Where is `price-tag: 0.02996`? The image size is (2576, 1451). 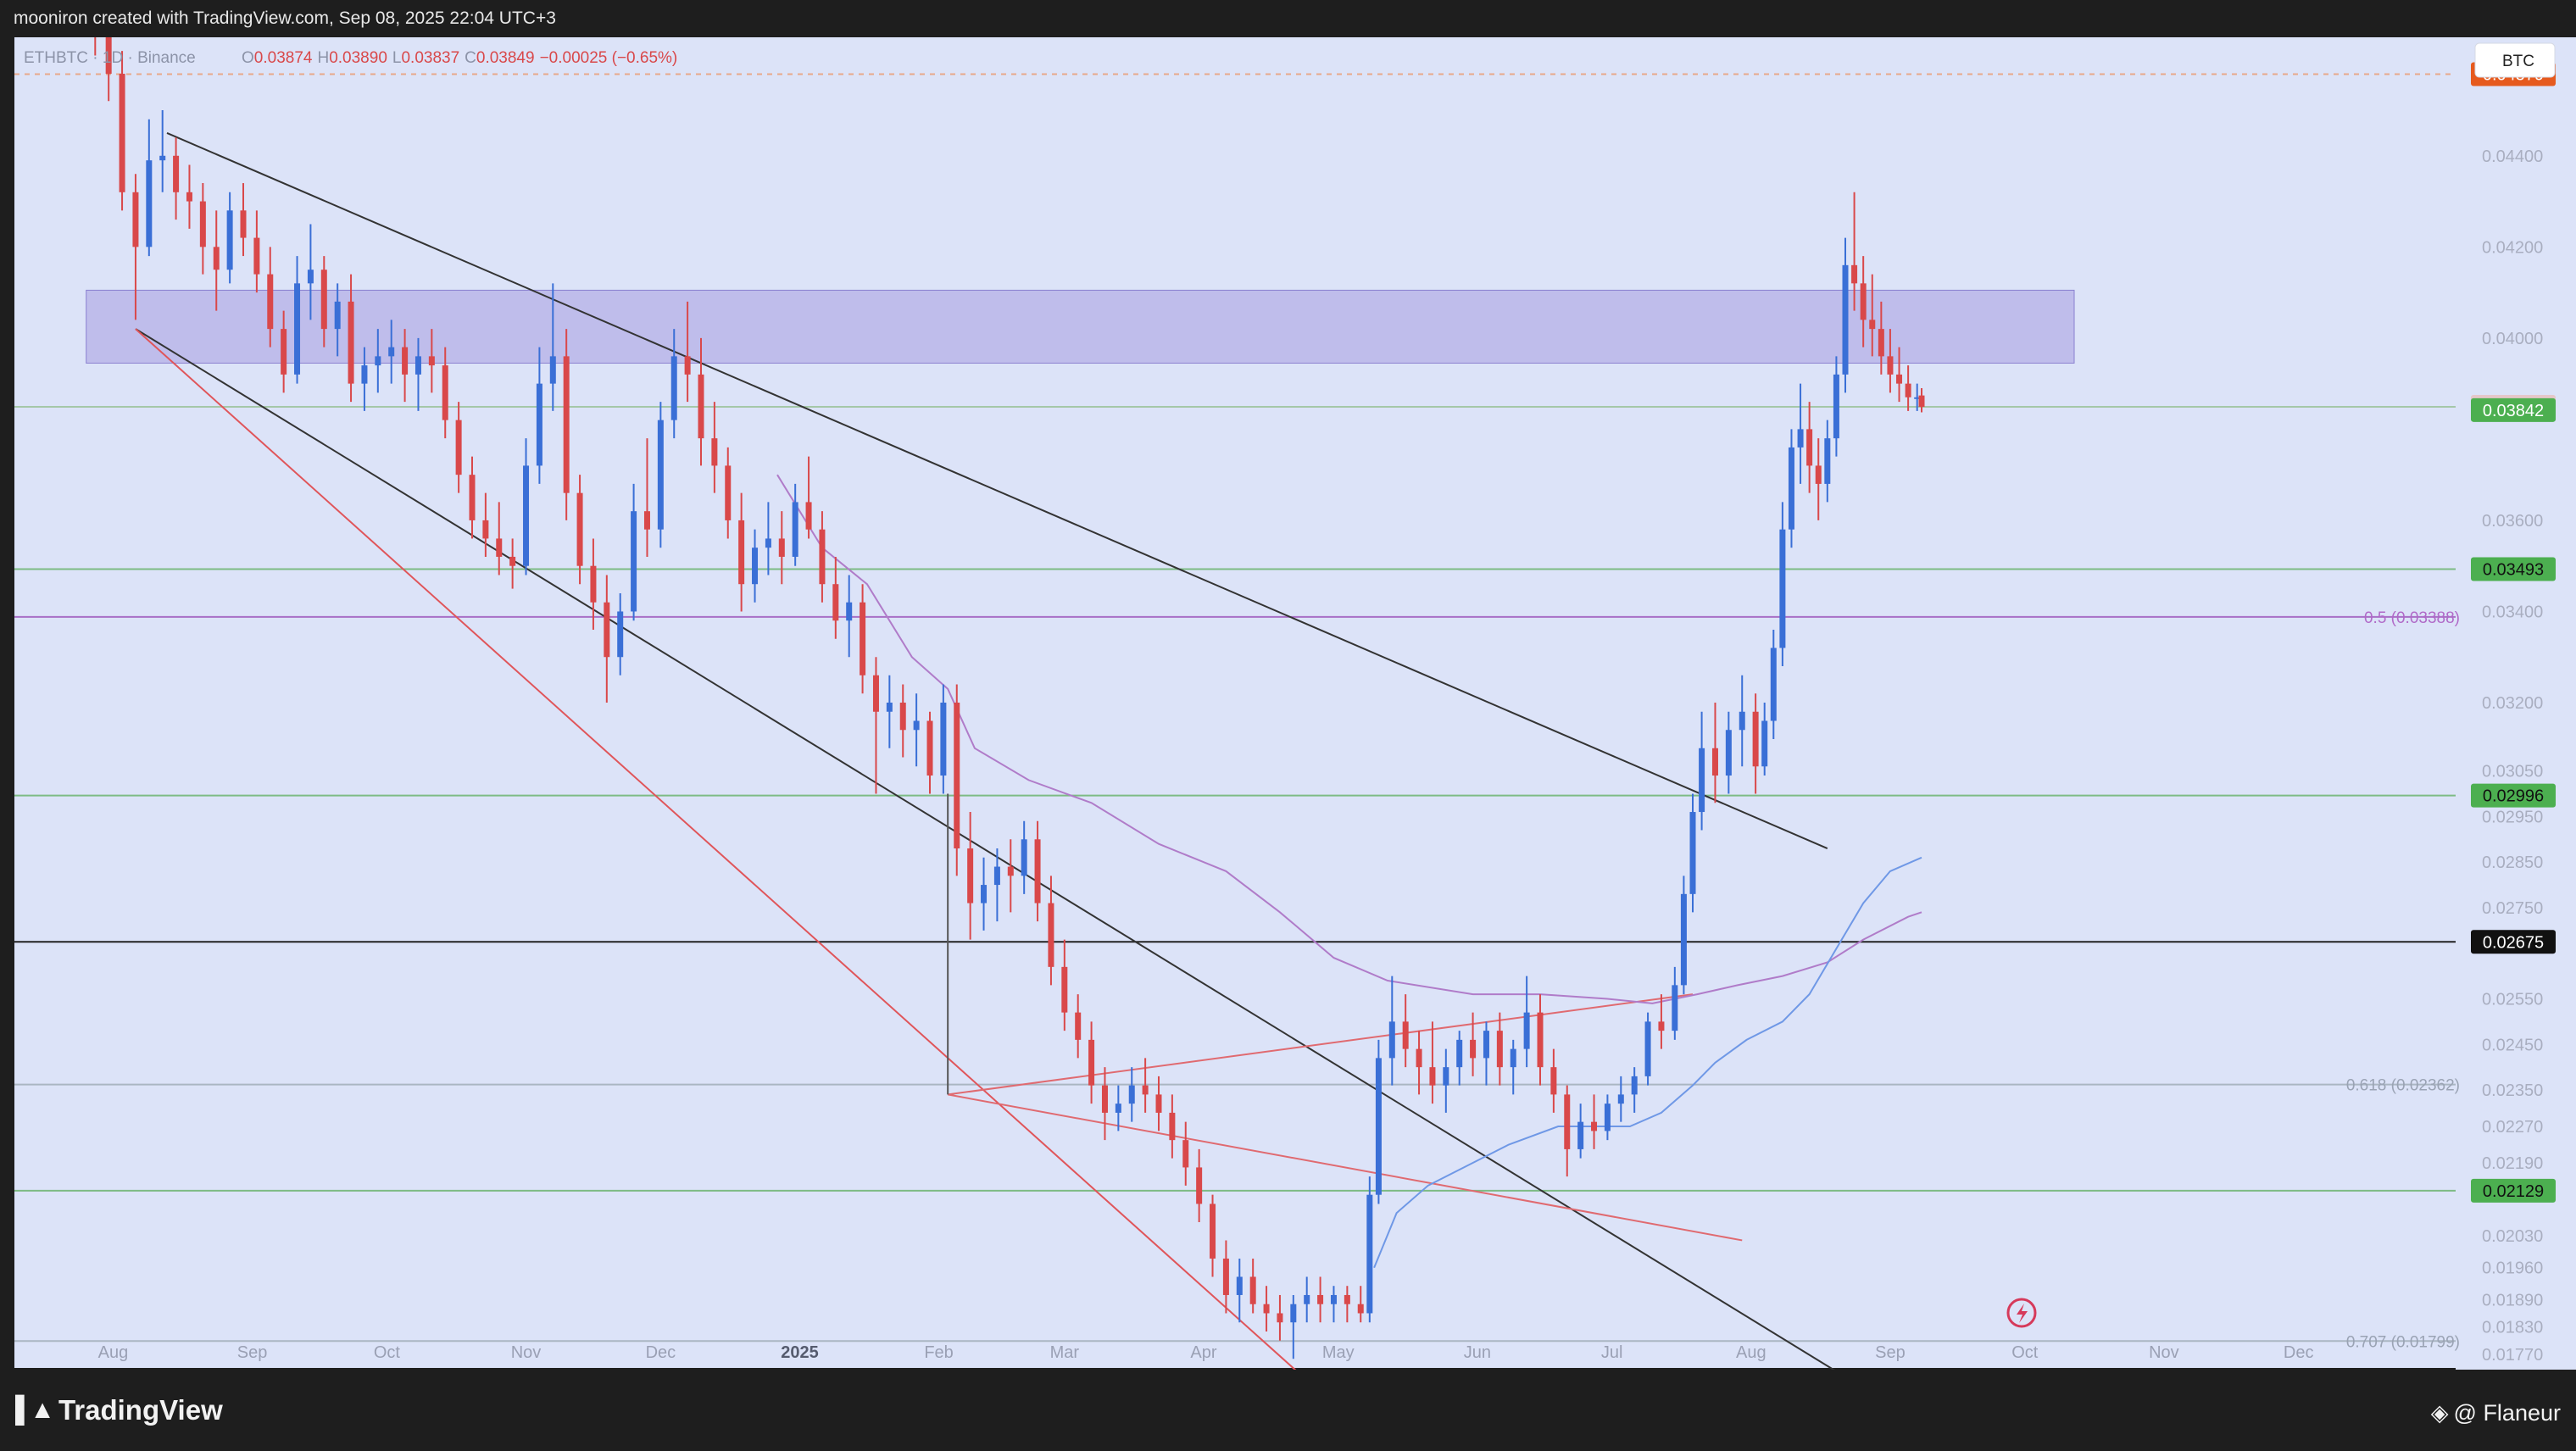 price-tag: 0.02996 is located at coordinates (2513, 795).